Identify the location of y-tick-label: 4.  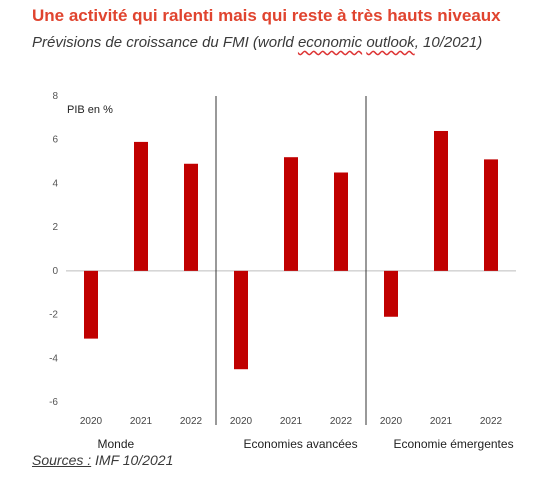
(55, 183).